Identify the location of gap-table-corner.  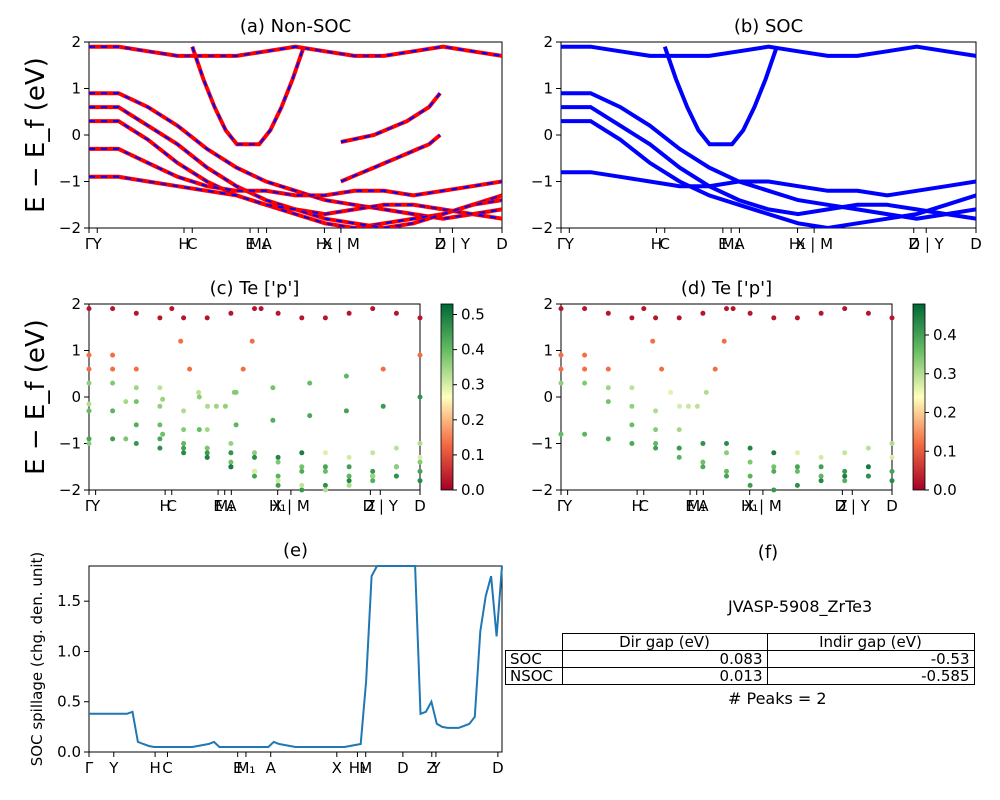
(534, 642).